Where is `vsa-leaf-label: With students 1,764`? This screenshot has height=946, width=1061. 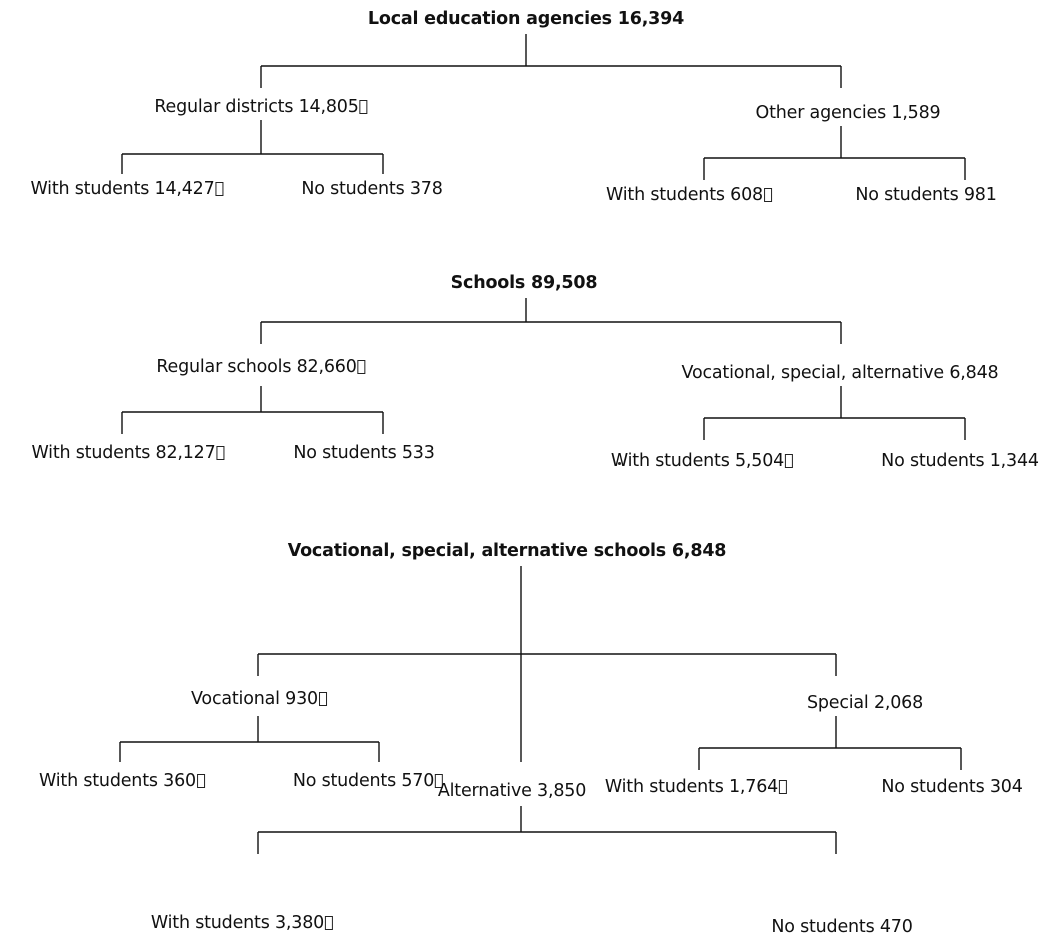 vsa-leaf-label: With students 1,764 is located at coordinates (696, 787).